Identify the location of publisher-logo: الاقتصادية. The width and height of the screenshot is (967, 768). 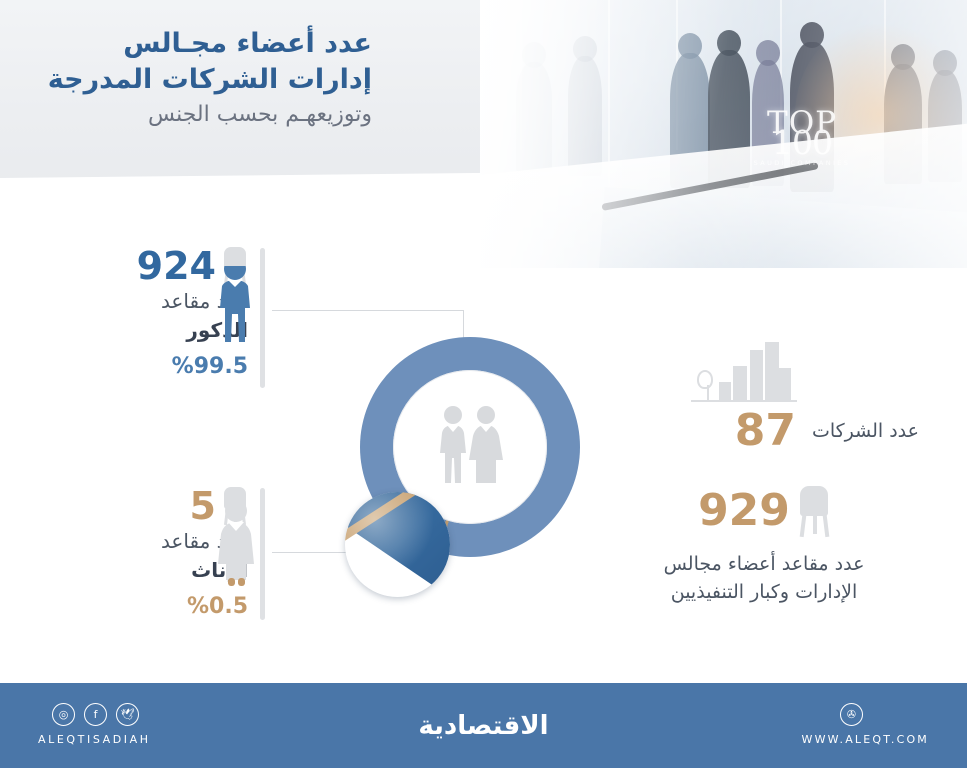
(483, 726).